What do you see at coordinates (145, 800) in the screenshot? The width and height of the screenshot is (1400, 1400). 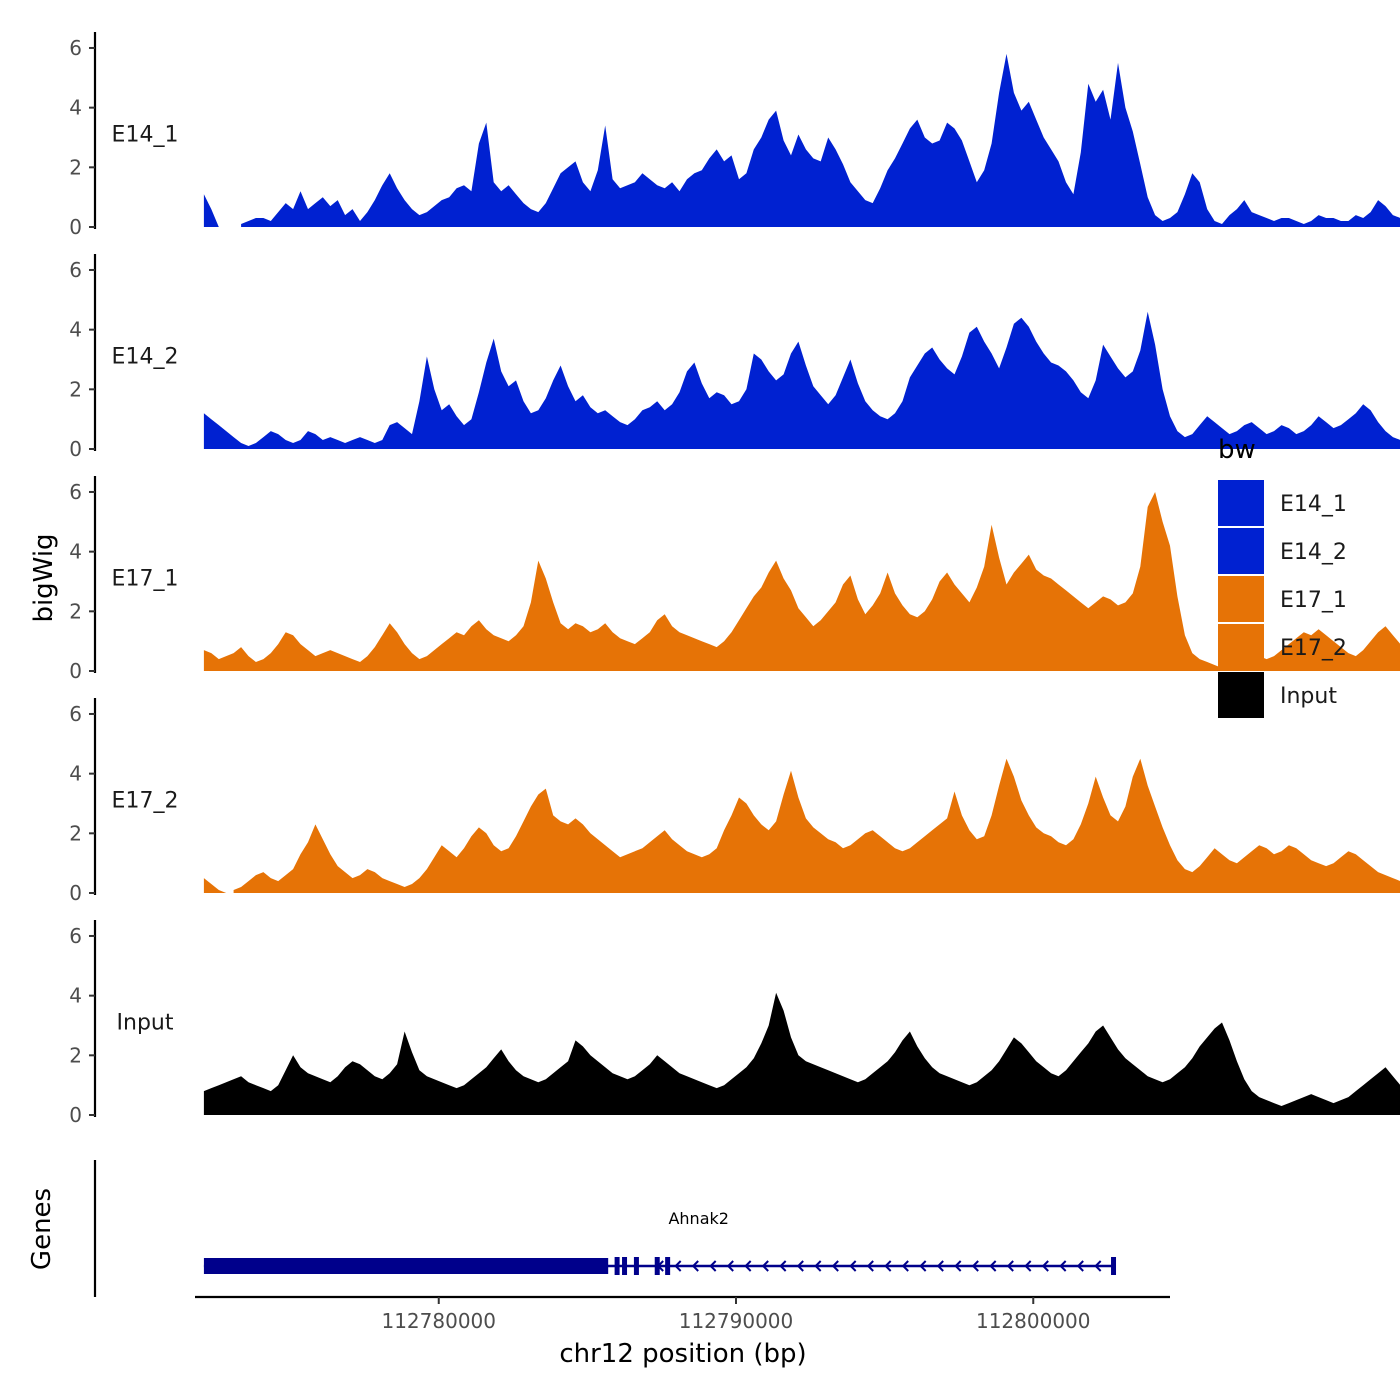 I see `track-label-E17_2: E17_2` at bounding box center [145, 800].